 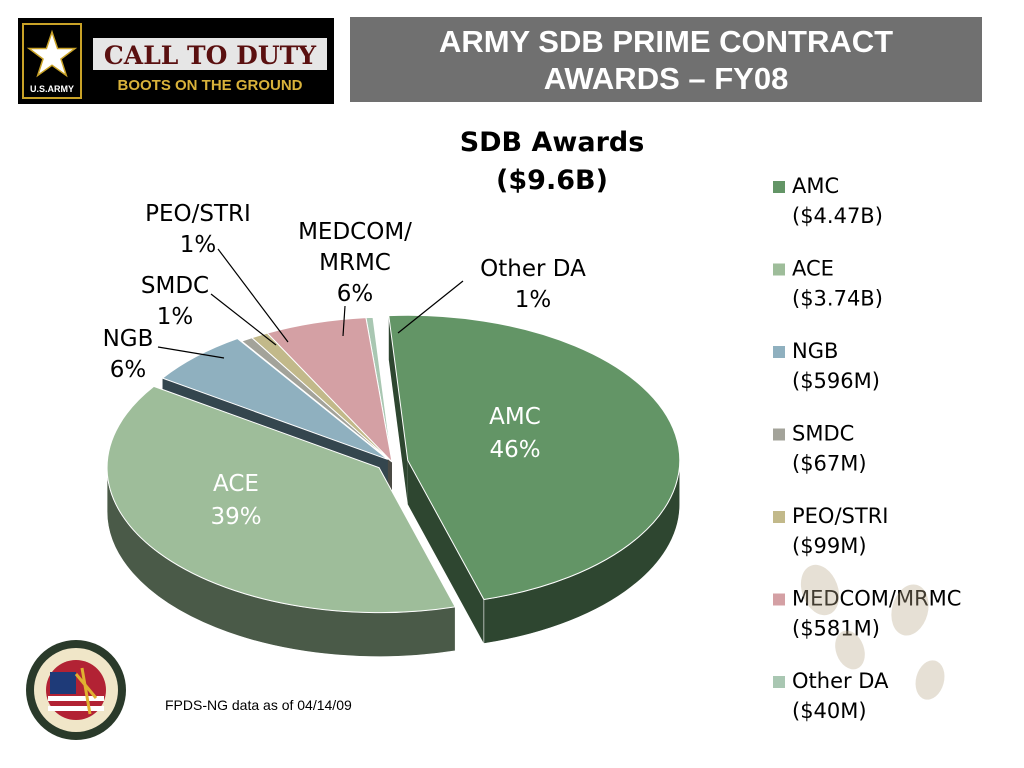 What do you see at coordinates (666, 78) in the screenshot?
I see `title-line-2: AWARDS – FY08` at bounding box center [666, 78].